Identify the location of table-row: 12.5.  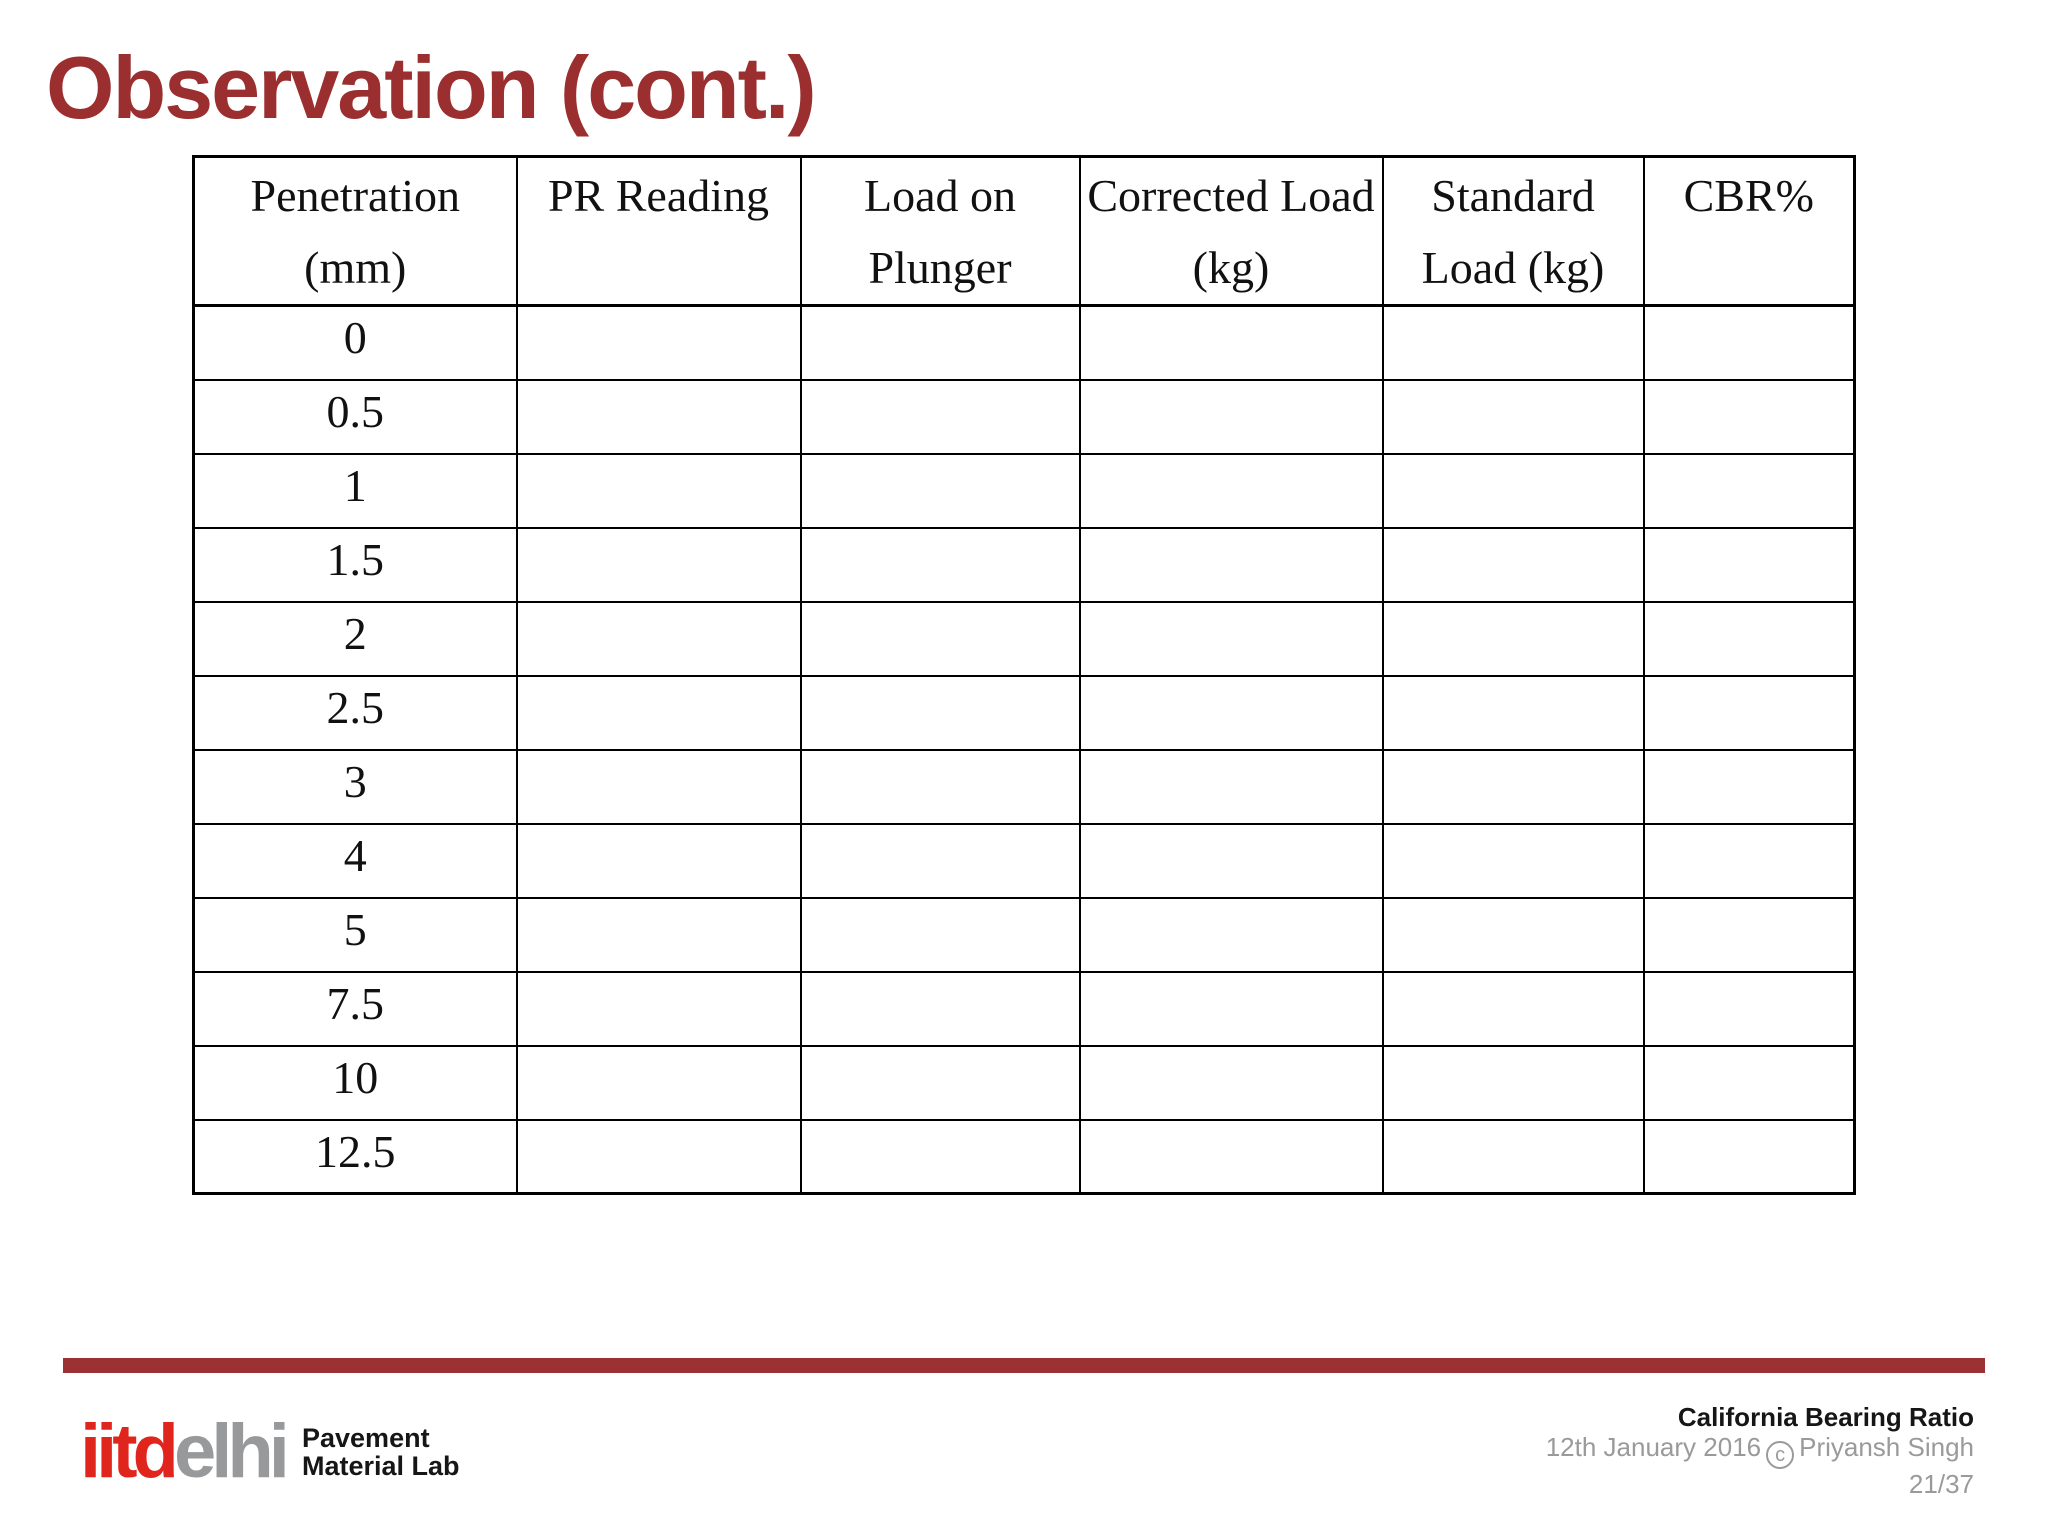
(1024, 1156).